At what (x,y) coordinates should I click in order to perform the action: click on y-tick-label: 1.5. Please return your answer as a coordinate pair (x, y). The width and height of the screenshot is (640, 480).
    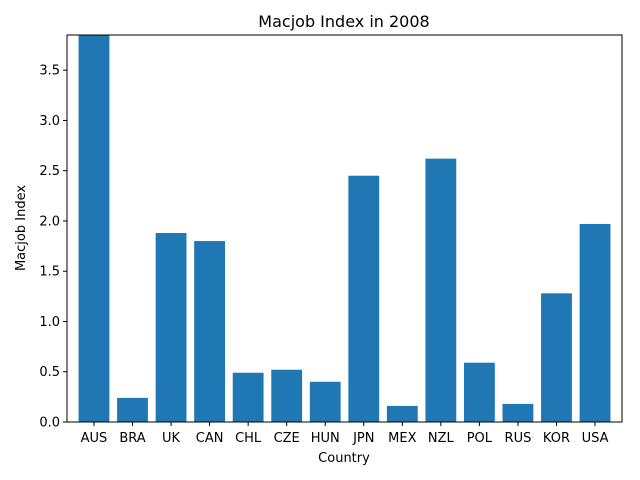
    Looking at the image, I should click on (49, 272).